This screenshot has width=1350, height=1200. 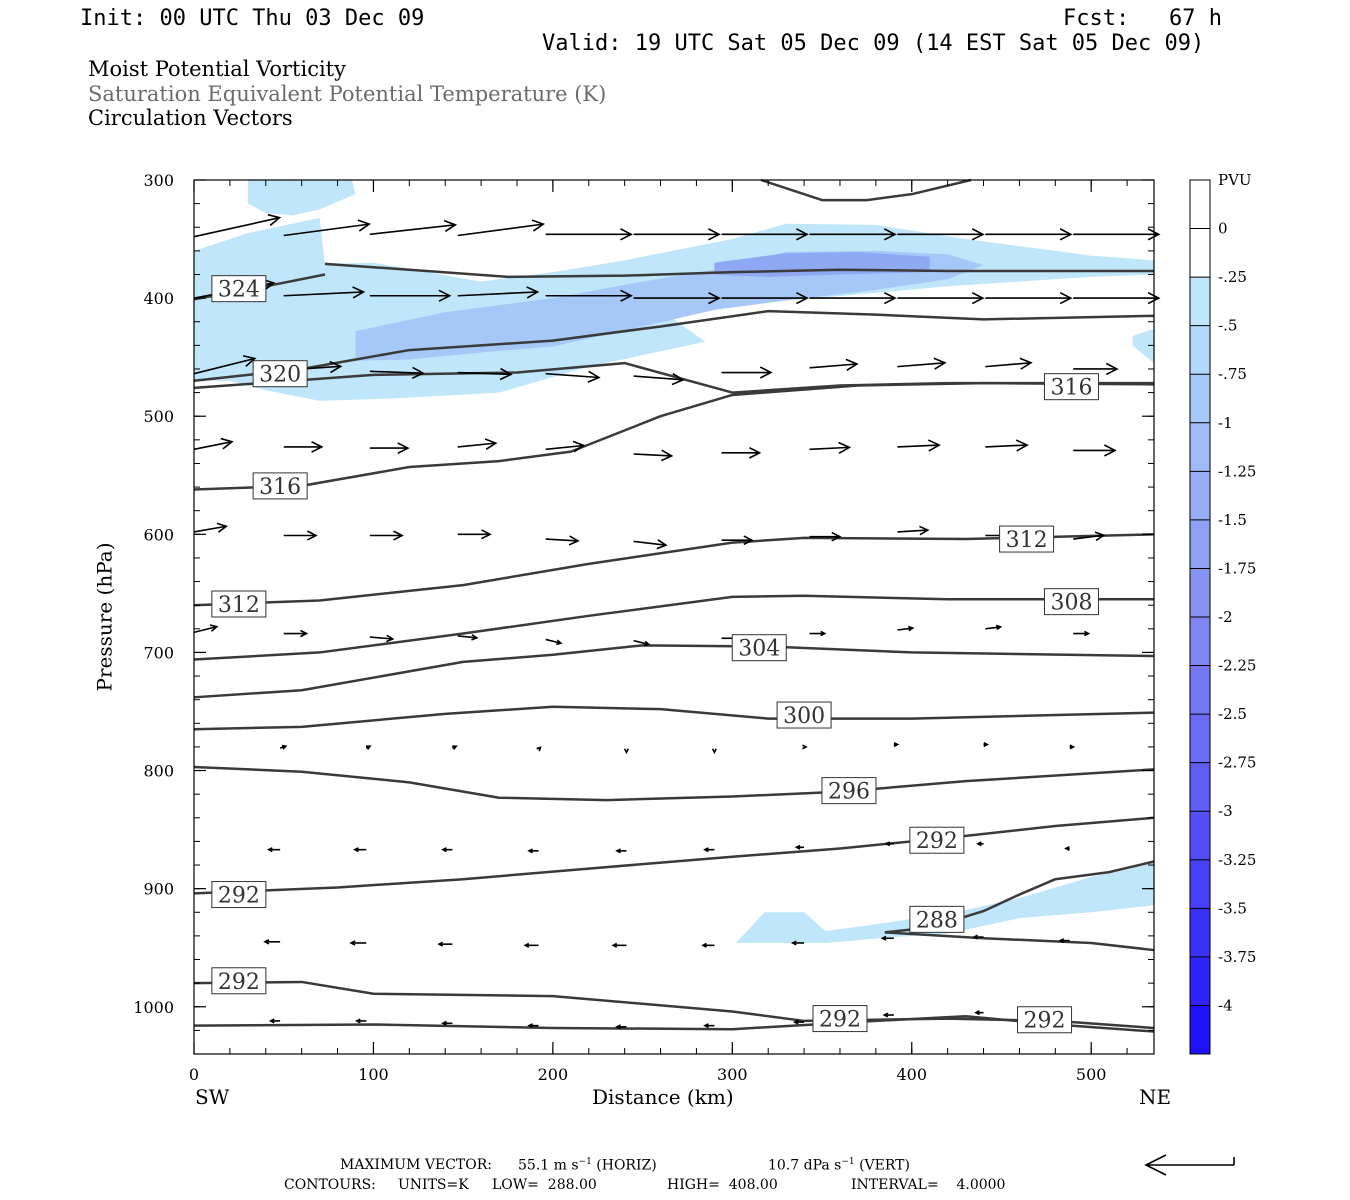 I want to click on init-time: Init: 00 UTC Thu 03 Dec 09, so click(x=252, y=18).